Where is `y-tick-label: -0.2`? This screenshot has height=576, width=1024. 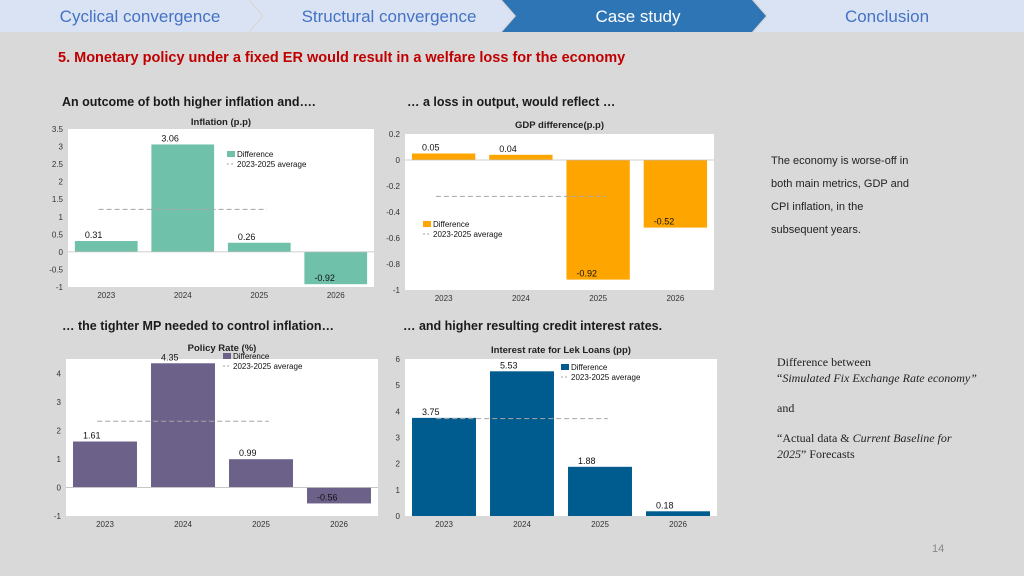 y-tick-label: -0.2 is located at coordinates (393, 186).